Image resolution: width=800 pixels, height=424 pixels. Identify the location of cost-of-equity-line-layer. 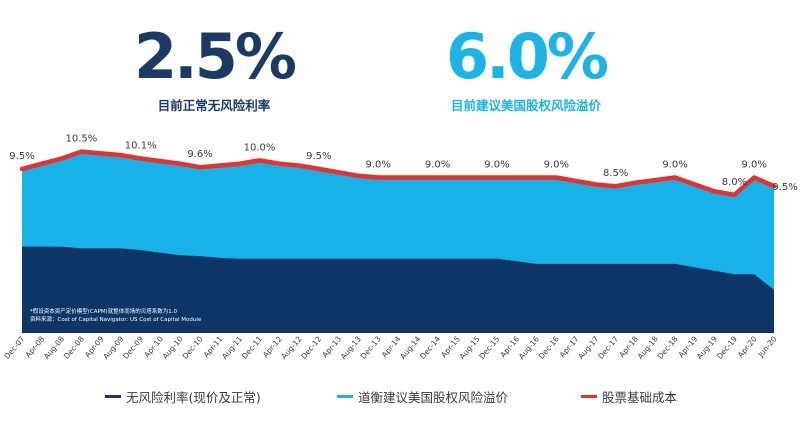
(398, 173).